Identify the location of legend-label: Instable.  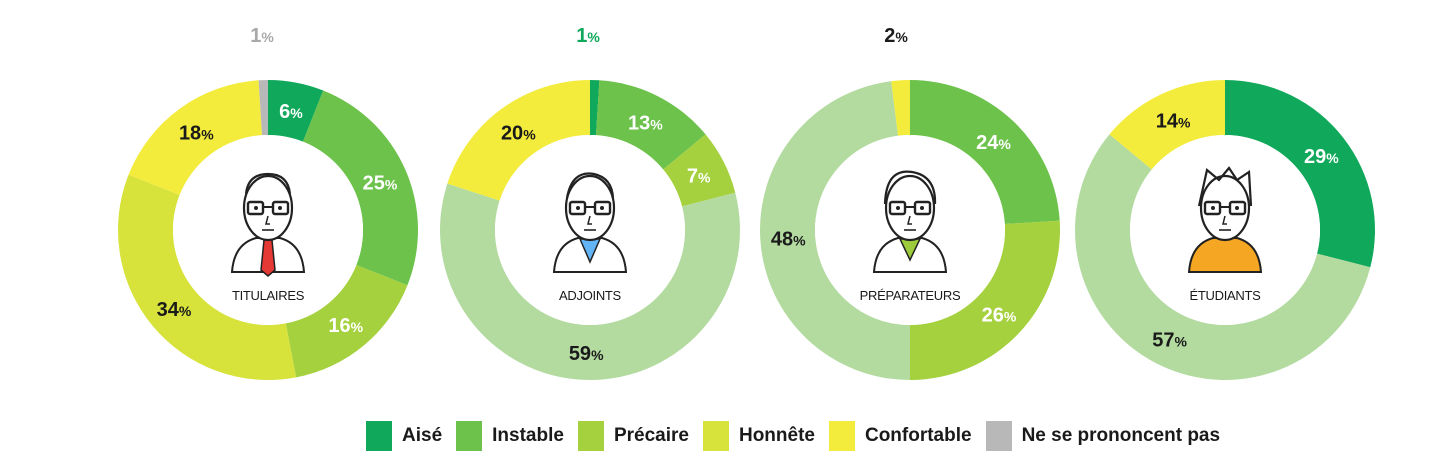
(528, 435).